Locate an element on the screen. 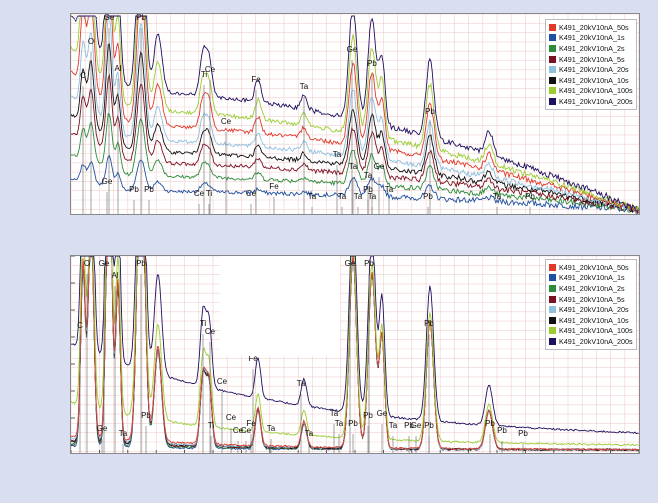  element-label: Al is located at coordinates (114, 275).